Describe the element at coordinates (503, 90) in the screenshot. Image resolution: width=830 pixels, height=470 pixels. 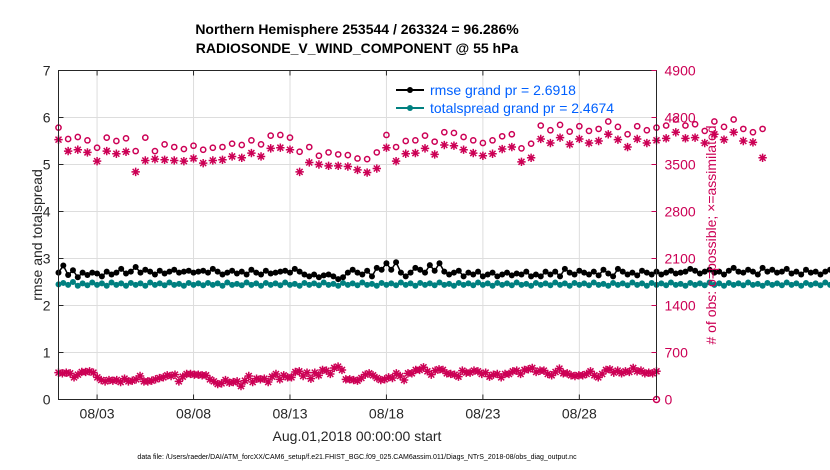
I see `legend-label-rmse: rmse grand pr = 2.6918` at that location.